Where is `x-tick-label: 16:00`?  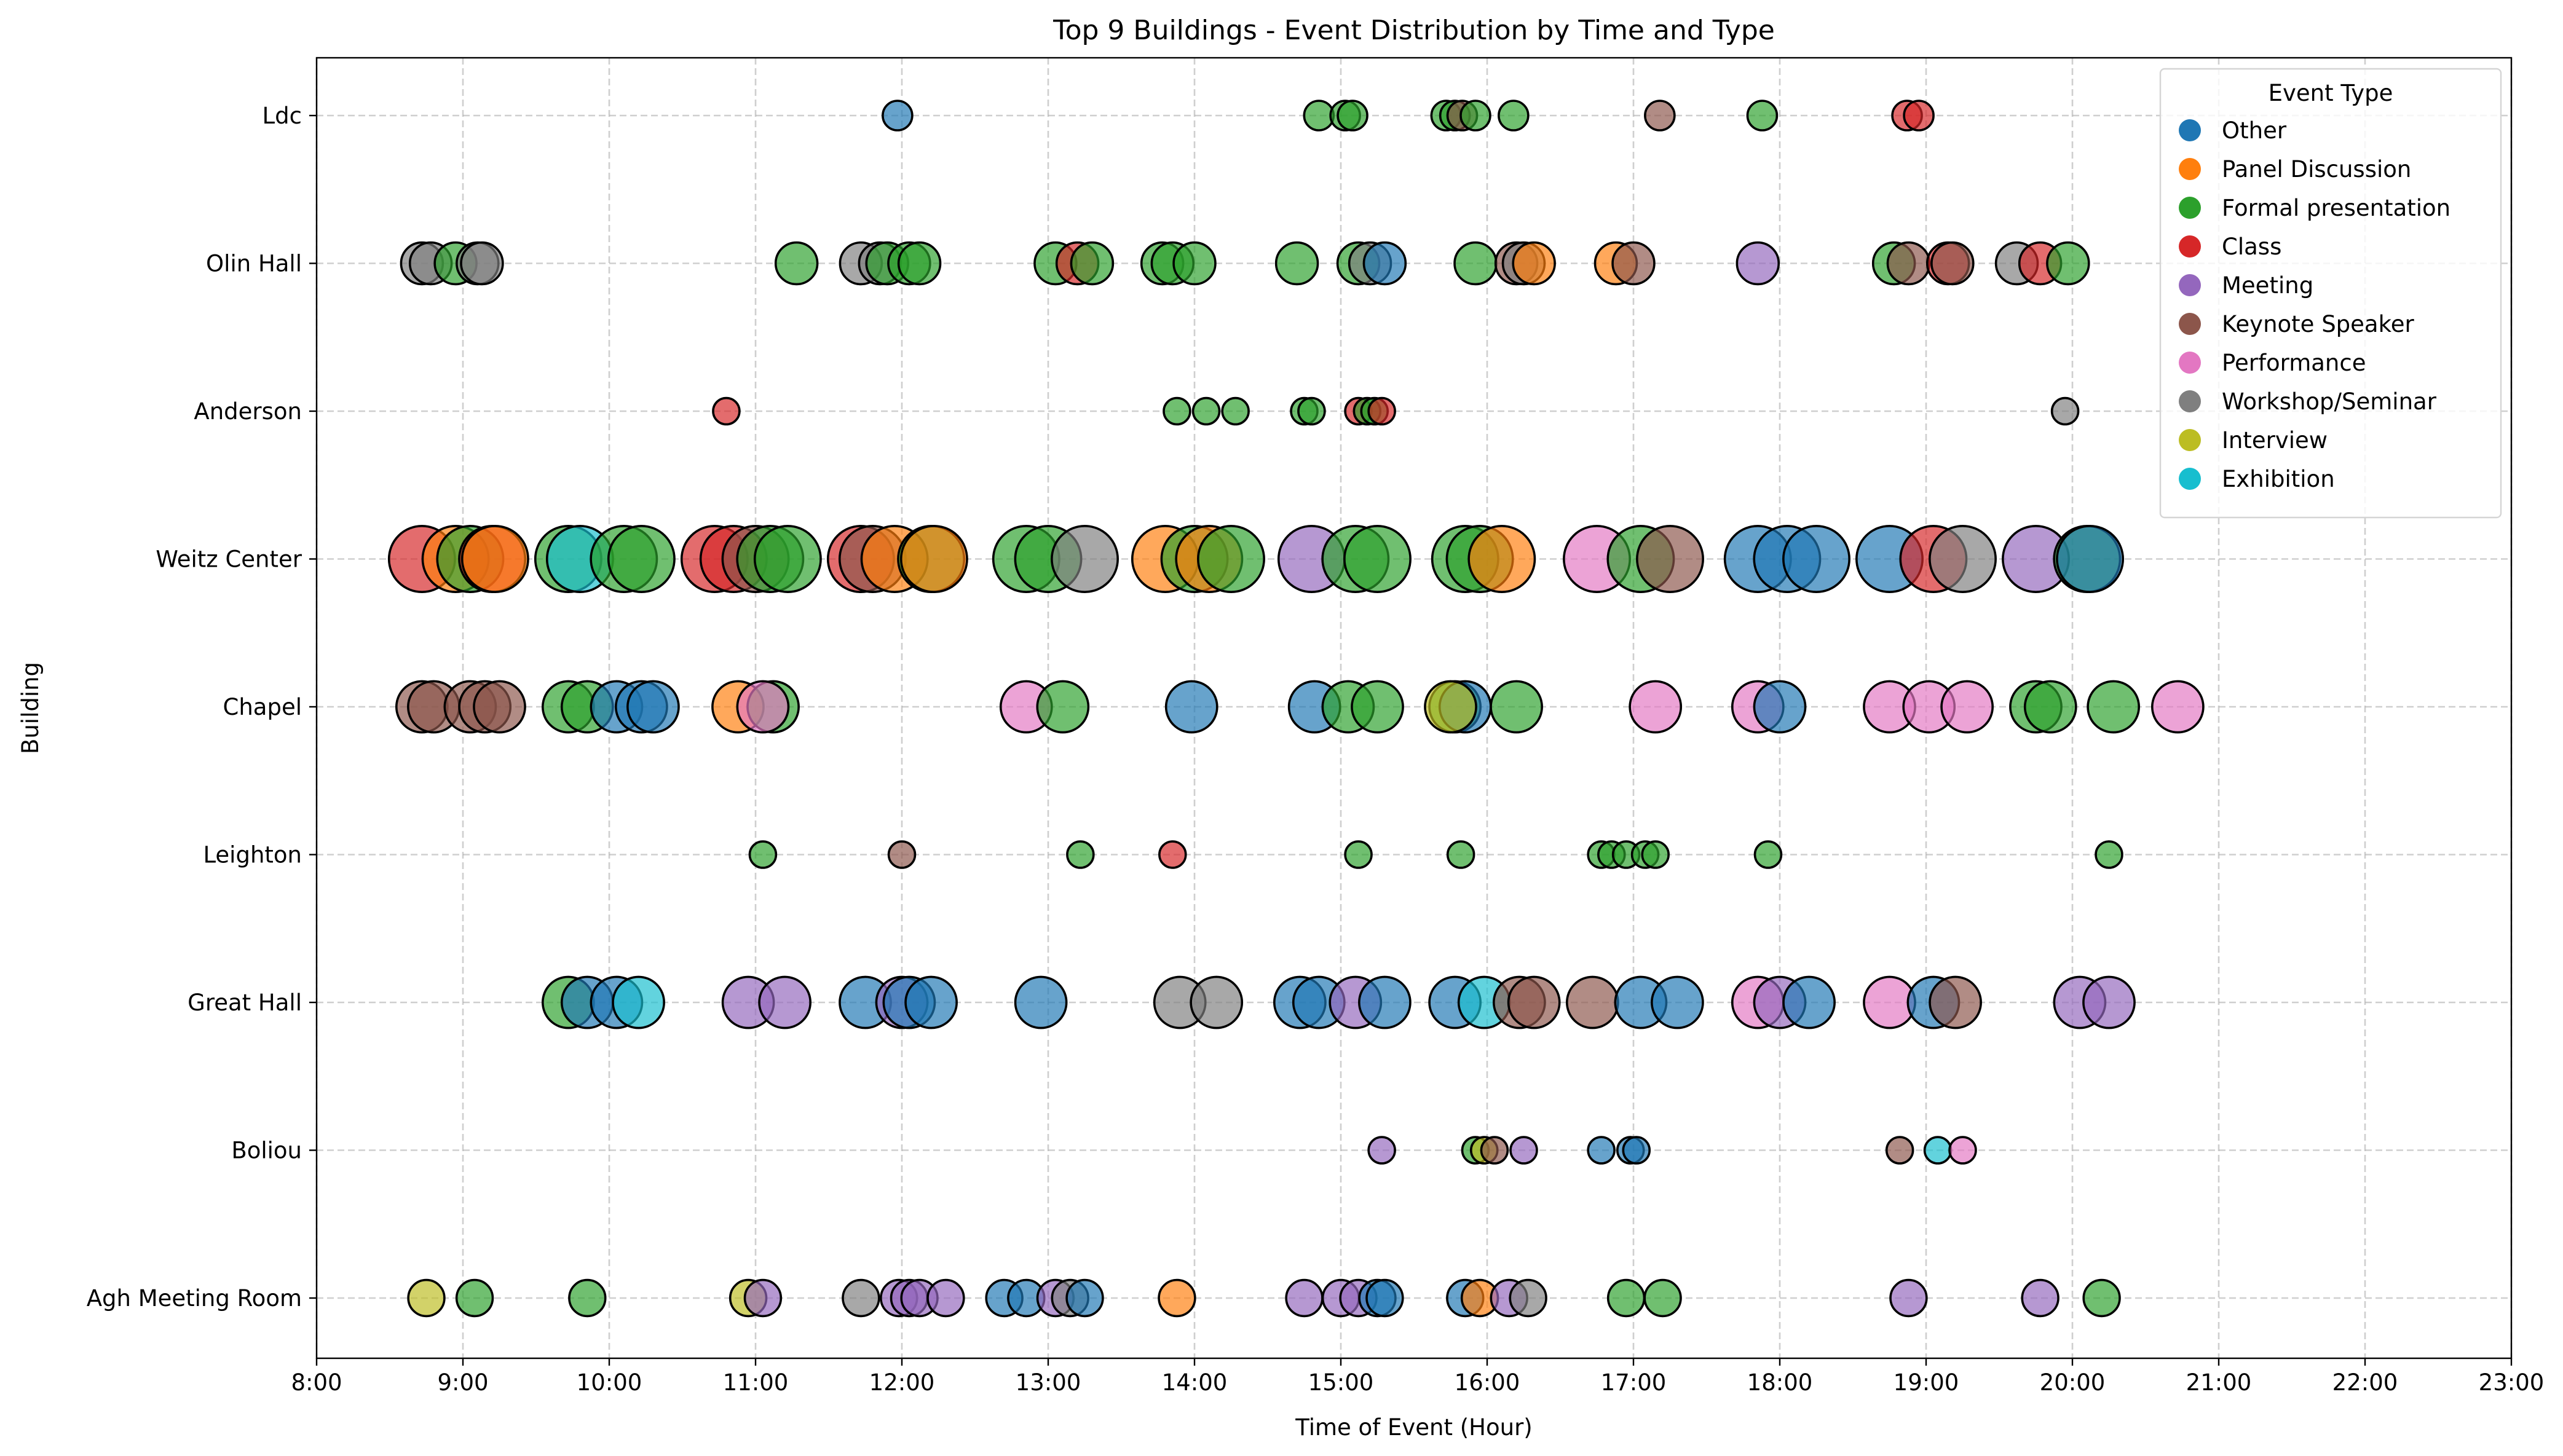
x-tick-label: 16:00 is located at coordinates (1487, 1382).